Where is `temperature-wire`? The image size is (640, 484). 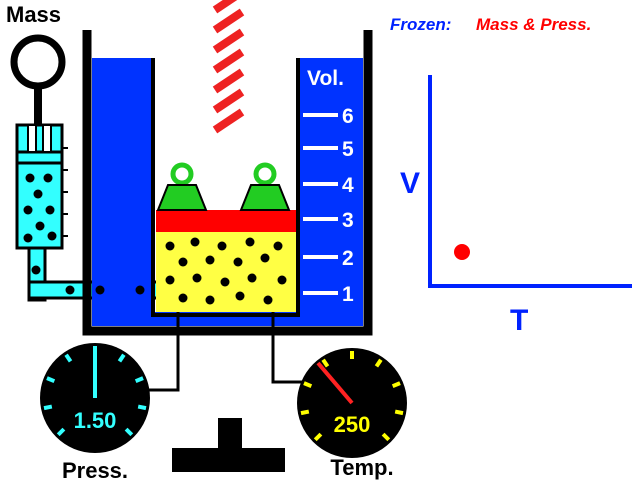 temperature-wire is located at coordinates (286, 348).